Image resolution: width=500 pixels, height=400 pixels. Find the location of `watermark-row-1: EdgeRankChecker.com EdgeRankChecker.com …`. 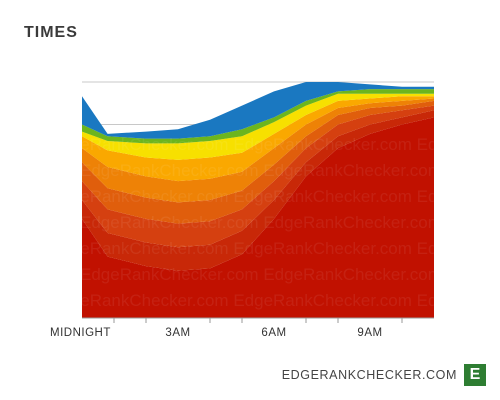

watermark-row-1: EdgeRankChecker.com EdgeRankChecker.com … is located at coordinates (290, 170).